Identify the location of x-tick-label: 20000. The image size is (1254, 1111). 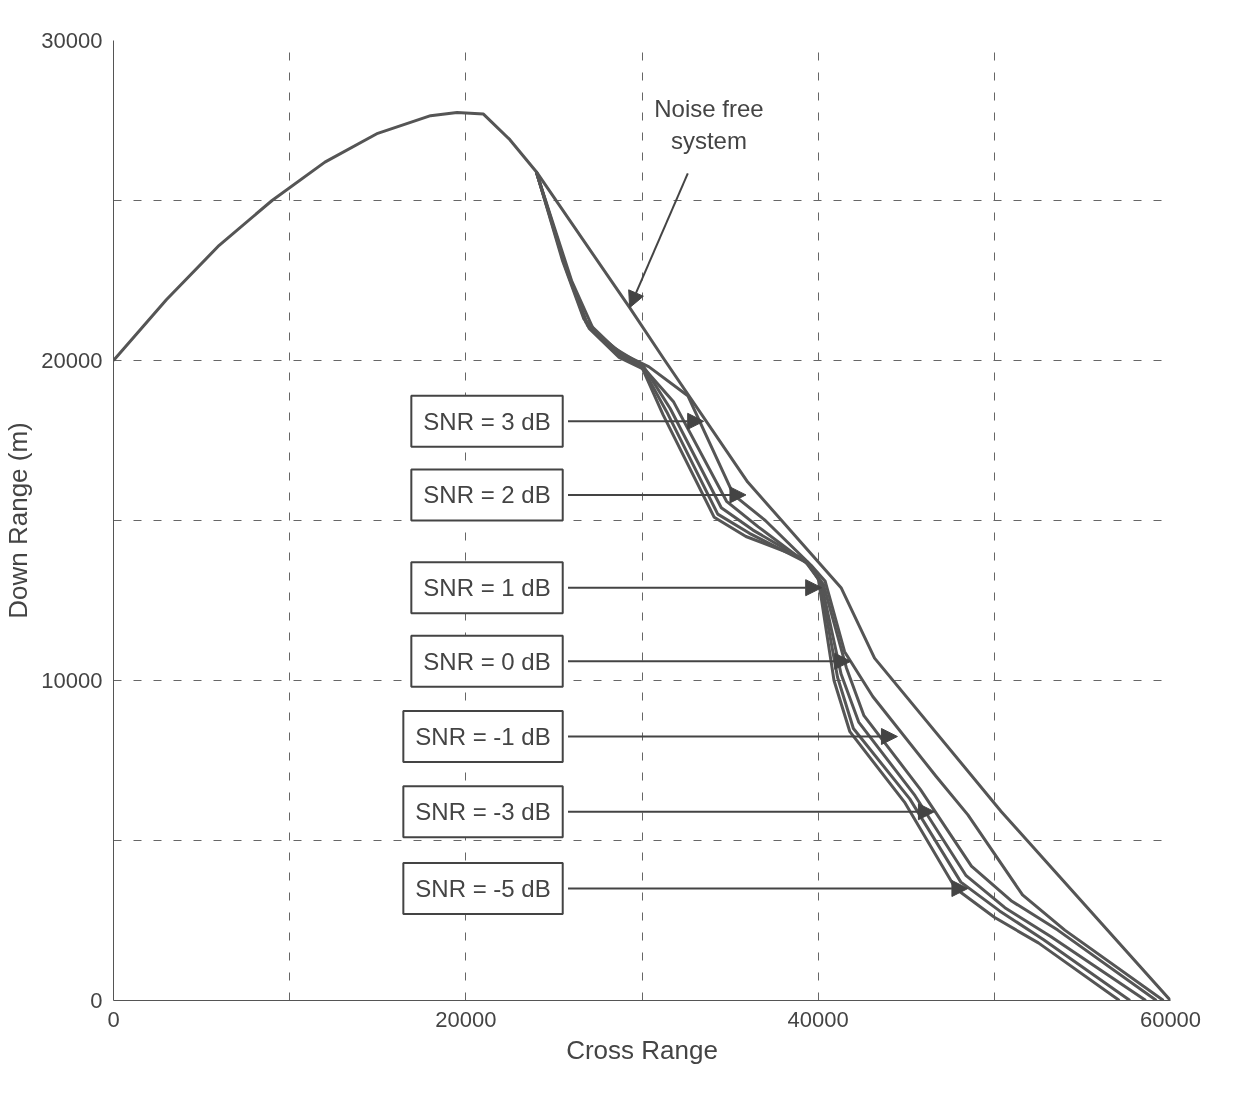
(466, 1019).